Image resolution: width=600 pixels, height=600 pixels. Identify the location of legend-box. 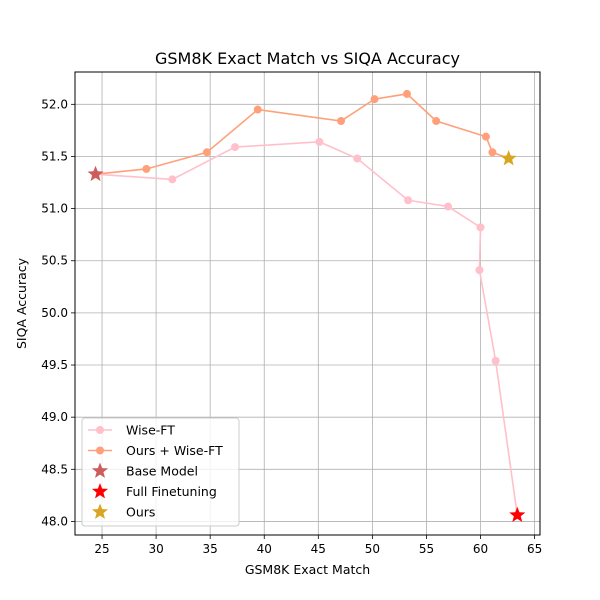
(160, 472).